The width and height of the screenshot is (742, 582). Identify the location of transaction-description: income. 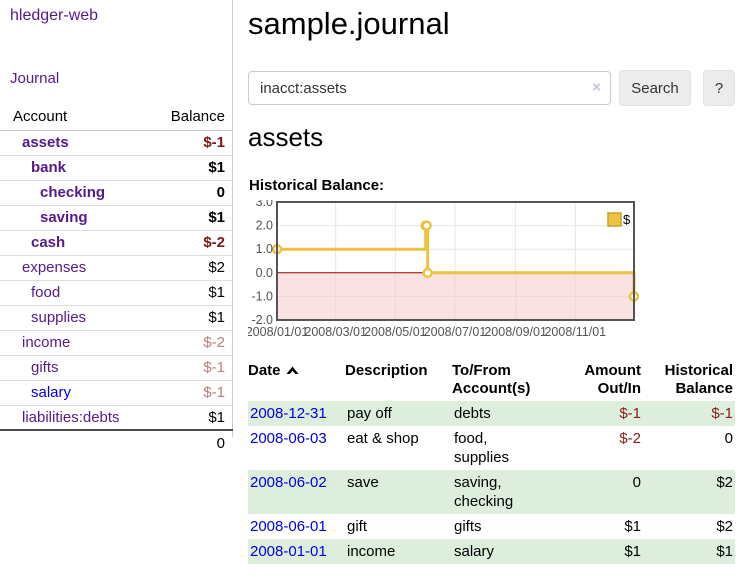
(398, 551).